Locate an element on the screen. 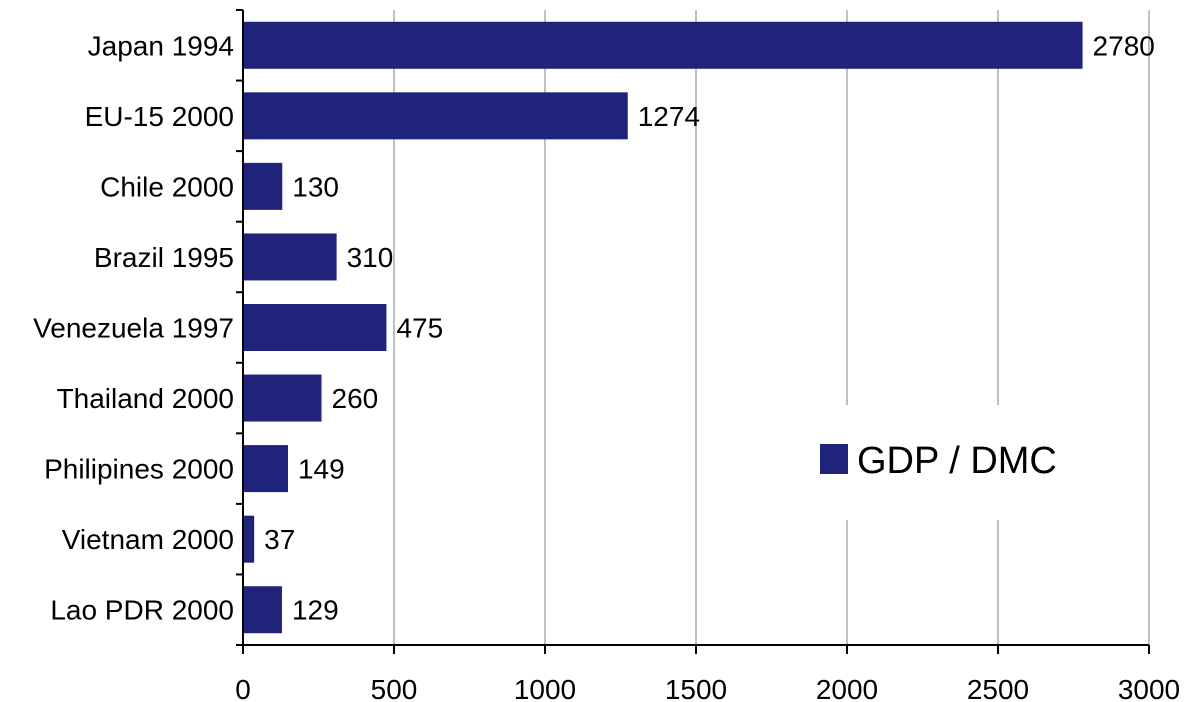 The height and width of the screenshot is (702, 1186). category-label-2: Chile 2000 is located at coordinates (167, 186).